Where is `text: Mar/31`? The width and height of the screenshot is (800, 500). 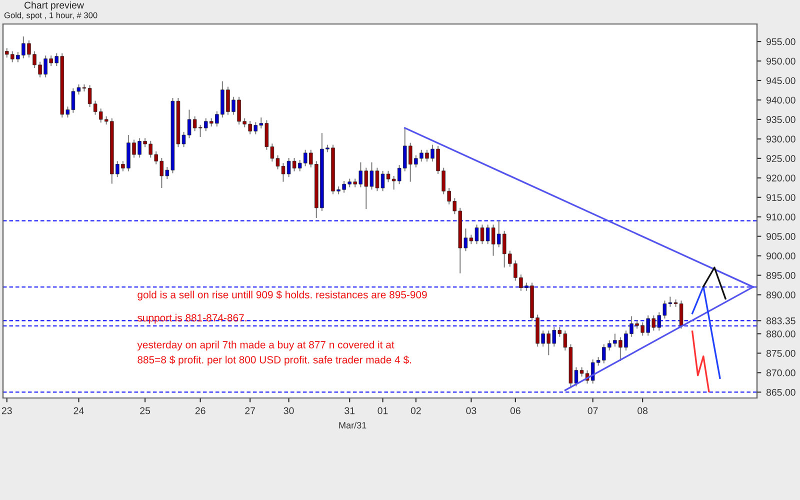
text: Mar/31 is located at coordinates (352, 425).